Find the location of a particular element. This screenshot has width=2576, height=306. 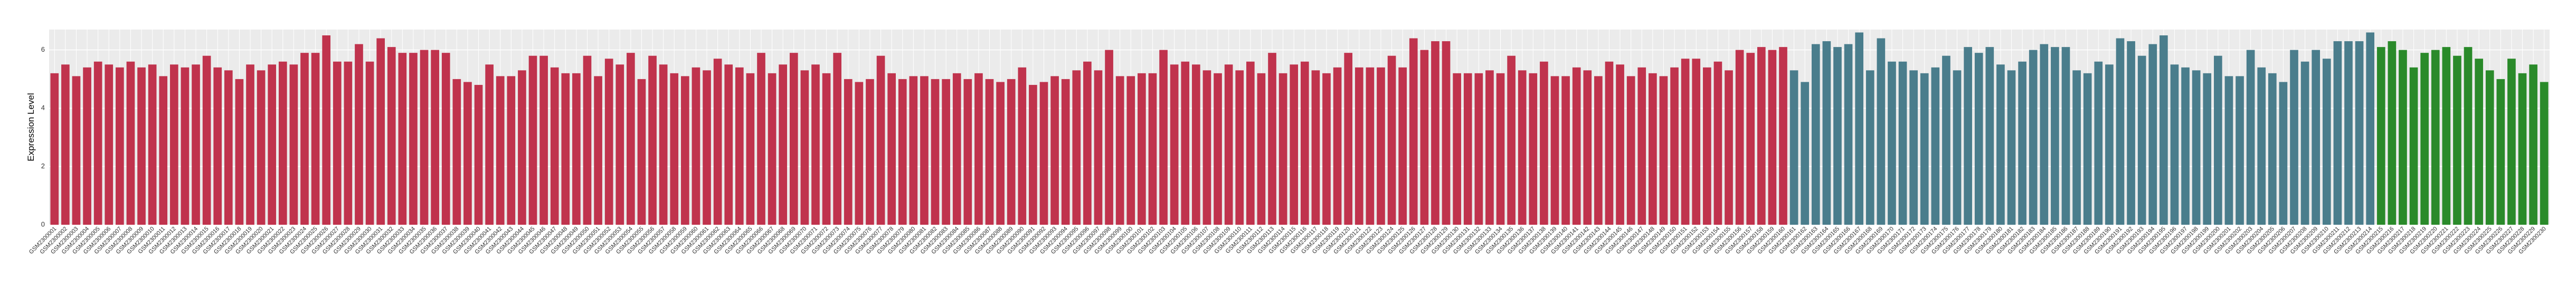

y-tick-label: 0 is located at coordinates (43, 224).